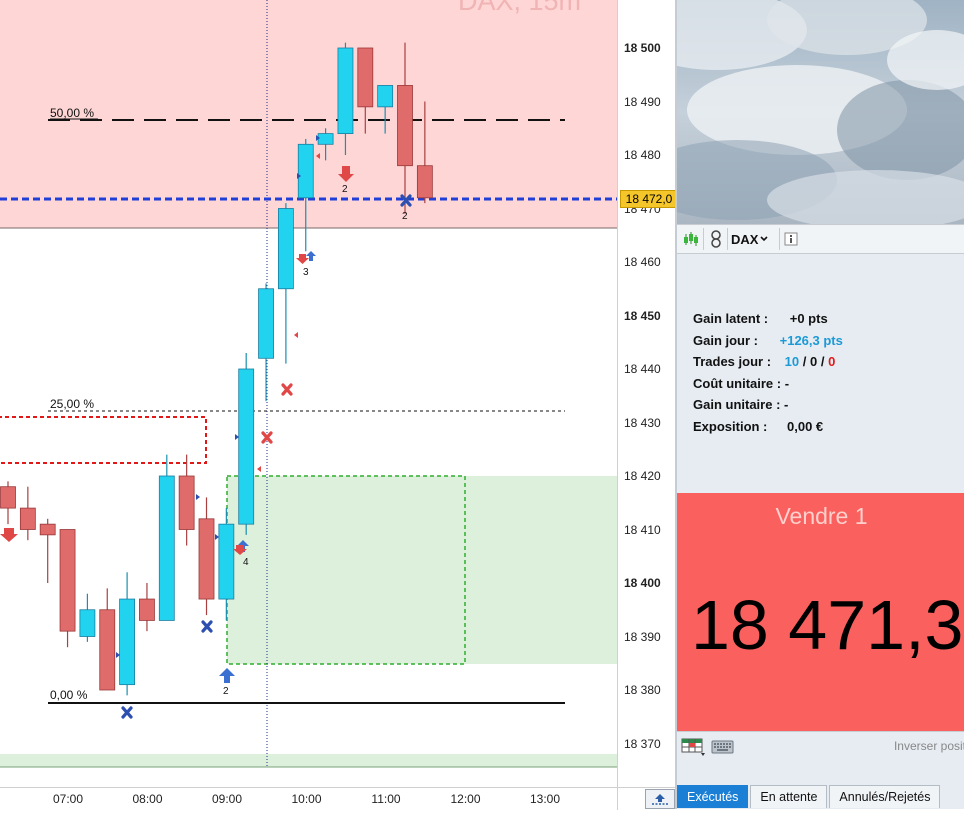 The width and height of the screenshot is (964, 813). I want to click on expand-panel-button, so click(660, 799).